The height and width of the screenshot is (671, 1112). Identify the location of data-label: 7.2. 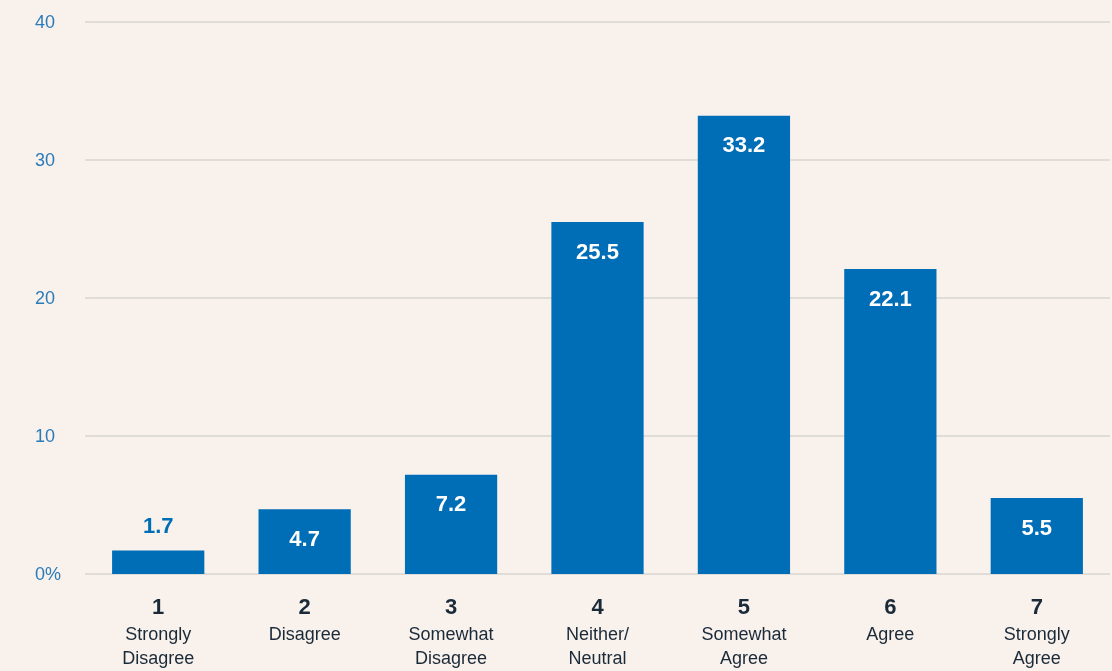
(451, 504).